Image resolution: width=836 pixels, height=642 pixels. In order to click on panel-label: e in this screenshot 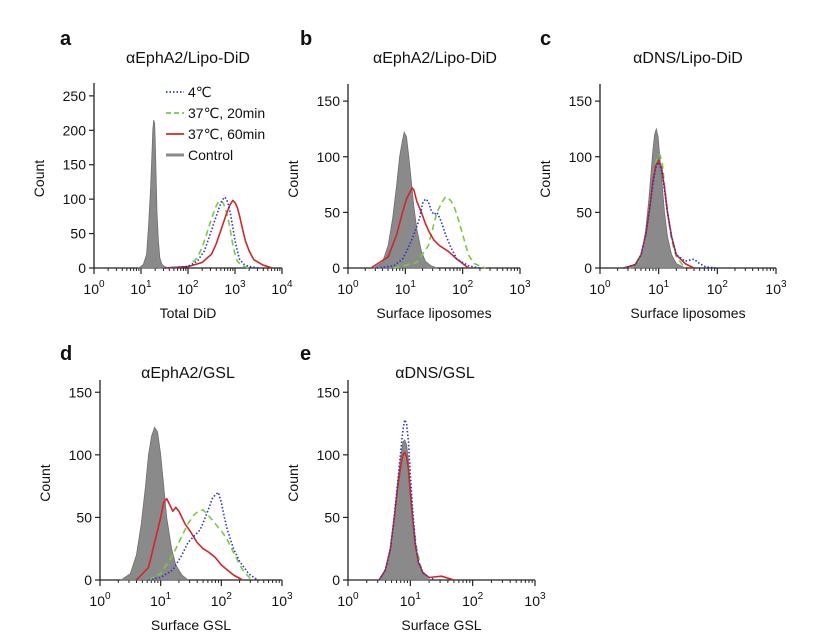, I will do `click(305, 354)`.